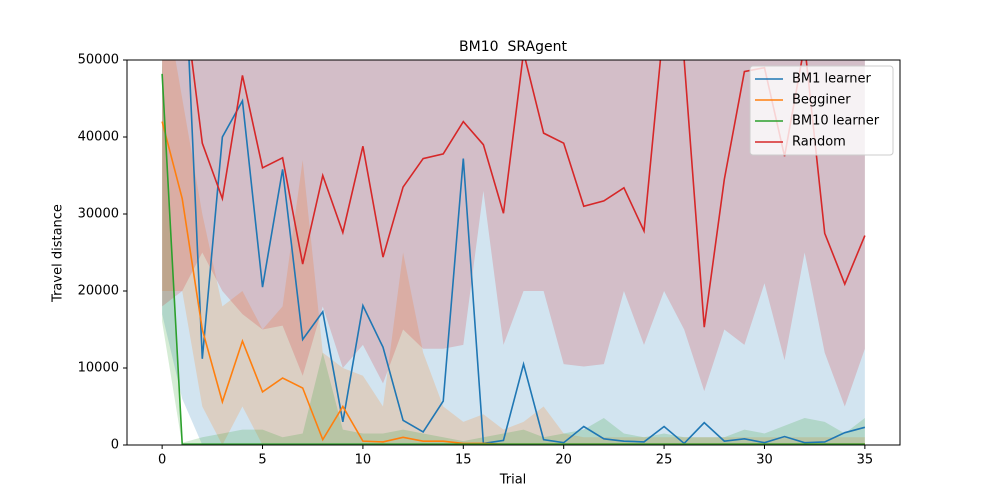  I want to click on legend: BM1 learner Begginer BM10 learner Random, so click(821, 110).